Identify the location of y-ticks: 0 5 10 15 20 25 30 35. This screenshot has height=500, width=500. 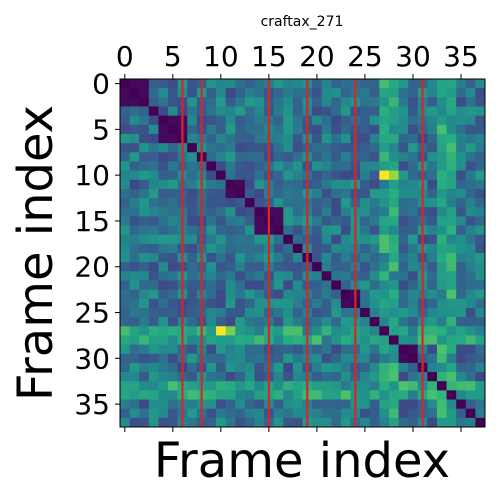
(97, 244).